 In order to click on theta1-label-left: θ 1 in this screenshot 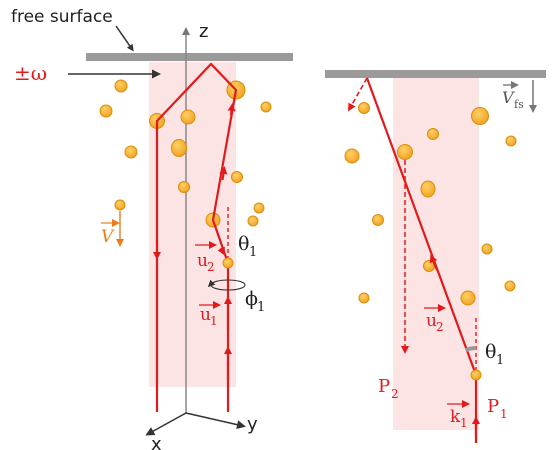, I will do `click(247, 246)`.